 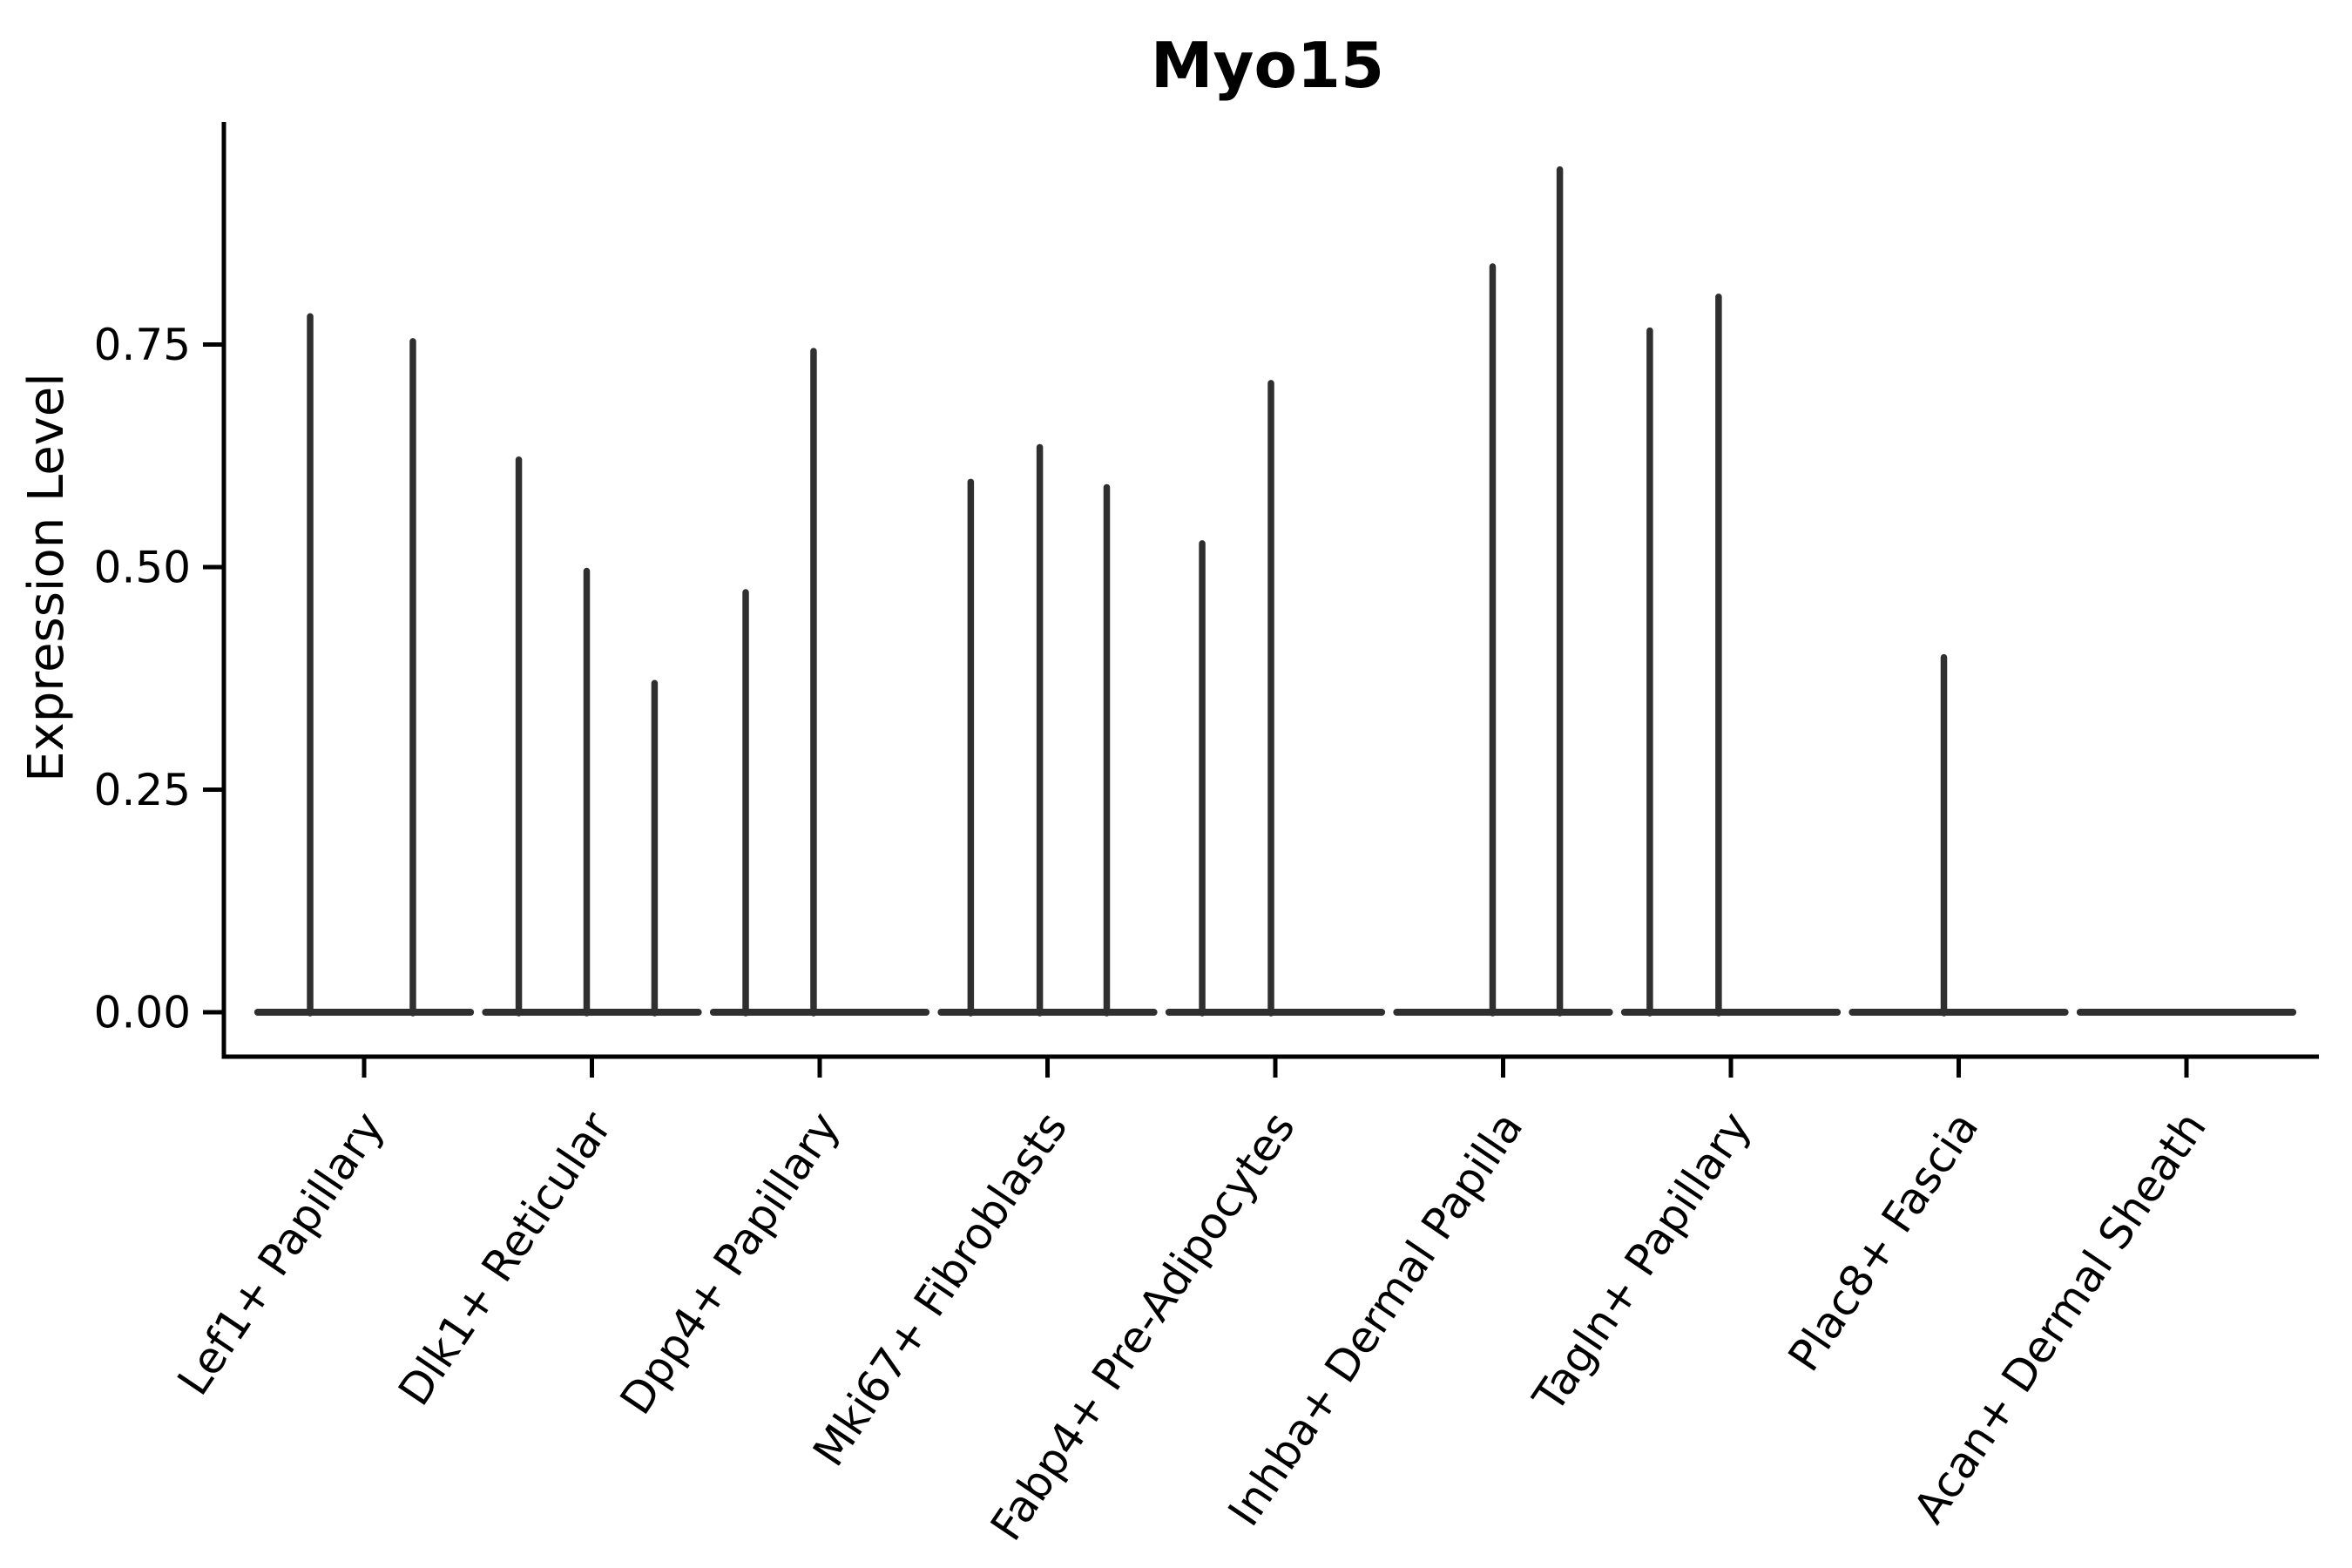 I want to click on y-tick-label: 0.00, so click(x=142, y=1013).